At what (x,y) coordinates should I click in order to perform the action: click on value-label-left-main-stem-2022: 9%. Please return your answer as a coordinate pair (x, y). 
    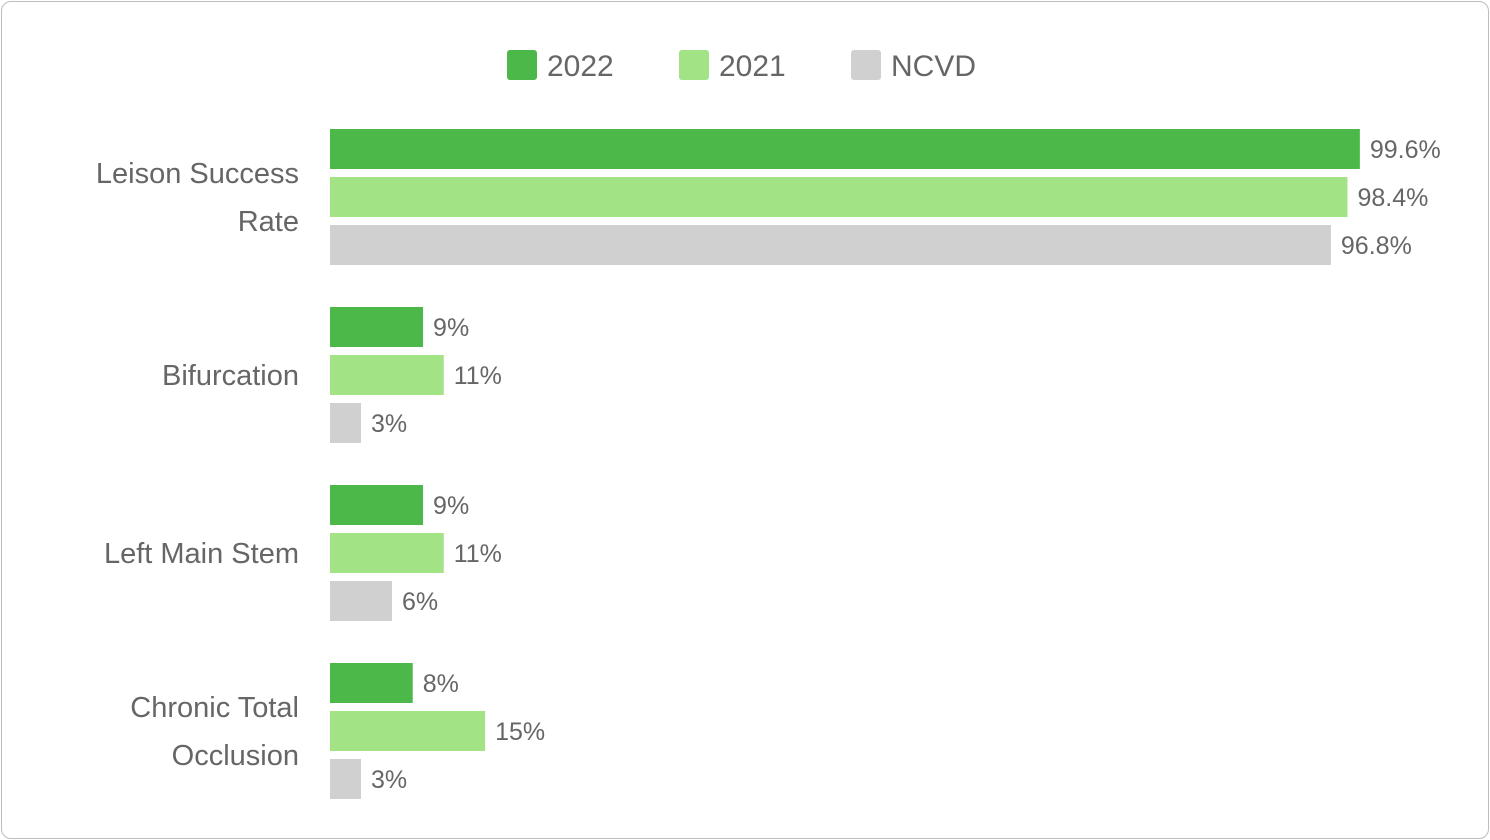
    Looking at the image, I should click on (451, 506).